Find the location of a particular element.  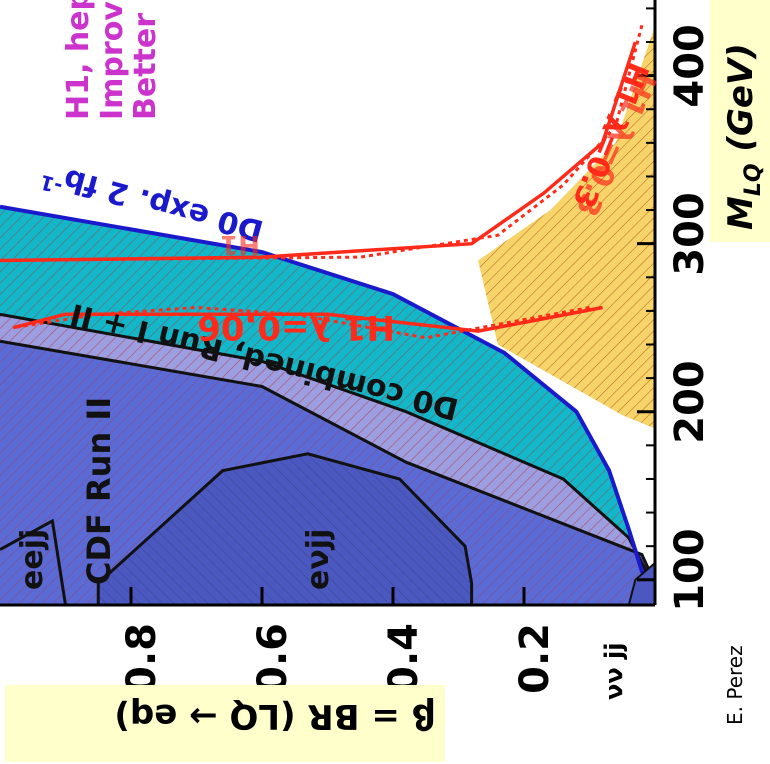

y-axis-label-box: β = BR (LQ → eq) is located at coordinates (225, 723).